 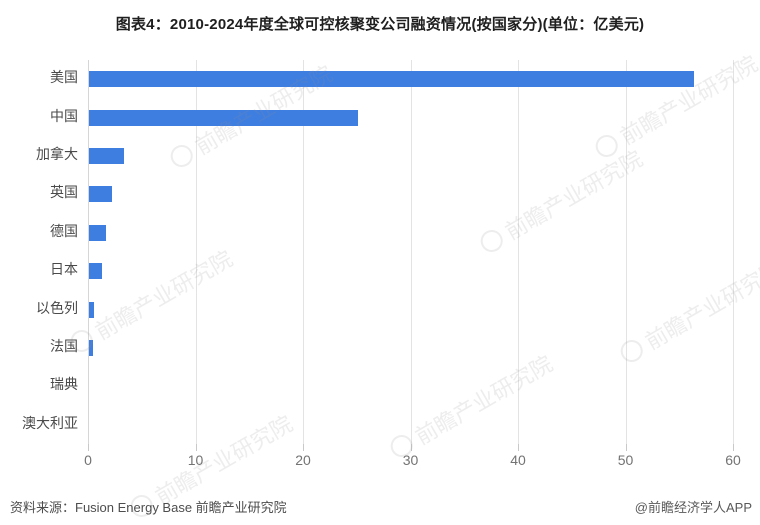 What do you see at coordinates (733, 460) in the screenshot?
I see `x-tick-label-60: 60` at bounding box center [733, 460].